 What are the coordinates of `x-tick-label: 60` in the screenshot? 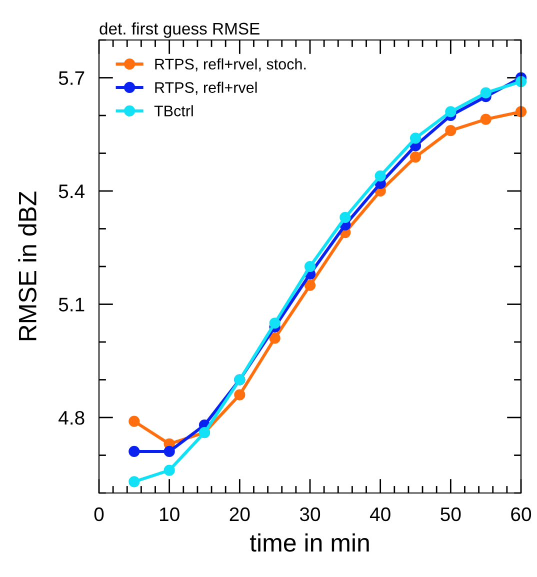 It's located at (521, 514).